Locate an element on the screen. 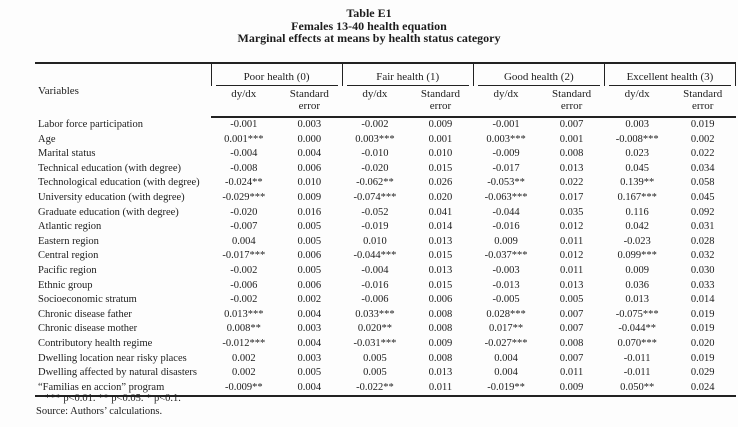 The height and width of the screenshot is (427, 738). dydx-value: 0.004 is located at coordinates (243, 241).